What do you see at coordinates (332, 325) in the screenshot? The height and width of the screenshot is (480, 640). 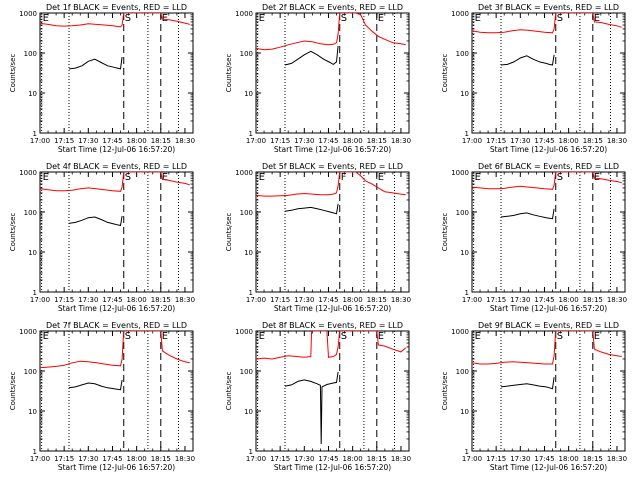 I see `chart-title: Det 8f BLACK = Events, RED = LLD` at bounding box center [332, 325].